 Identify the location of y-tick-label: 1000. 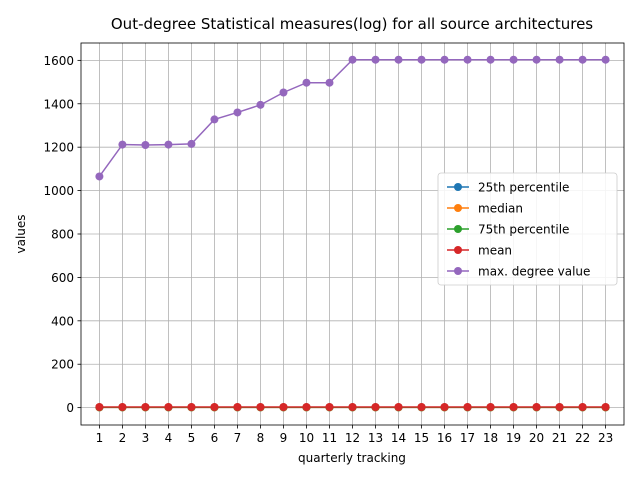
(58, 191).